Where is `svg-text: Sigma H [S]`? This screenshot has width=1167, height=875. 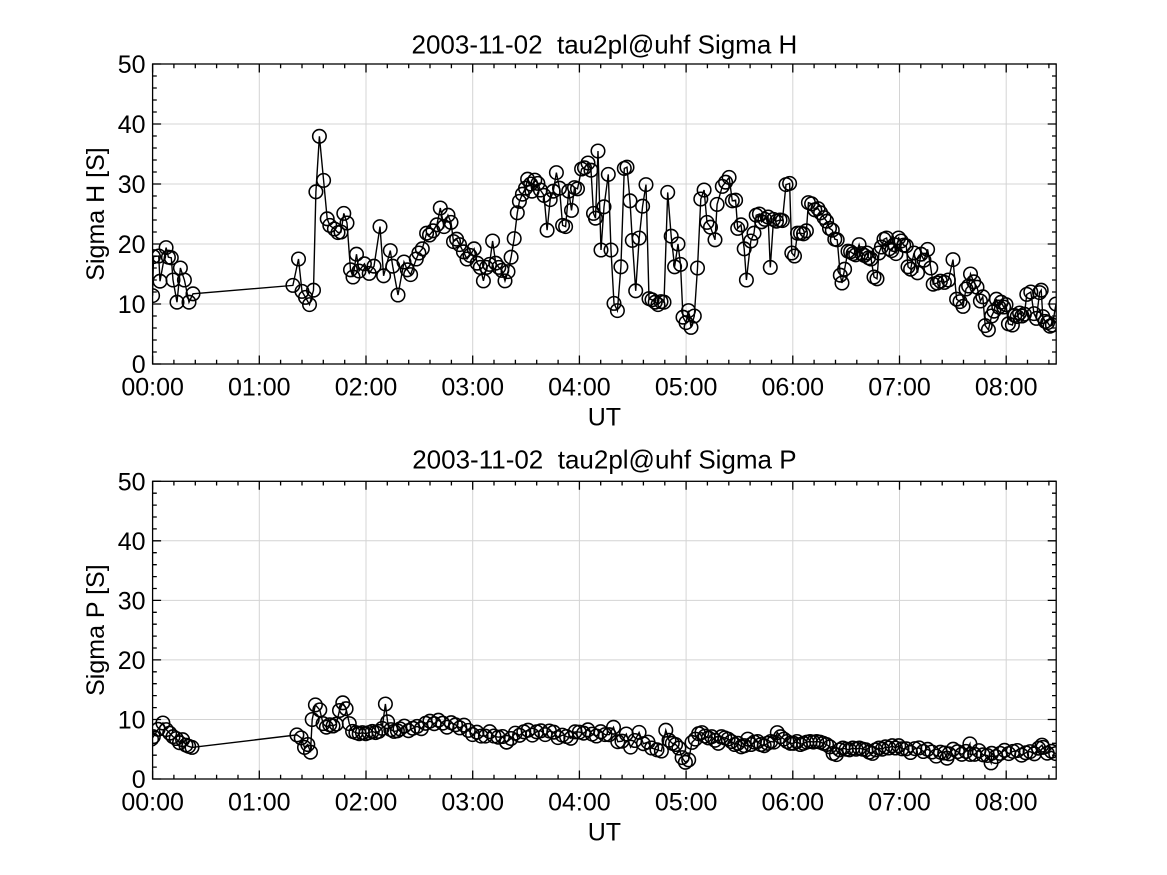 svg-text: Sigma H [S] is located at coordinates (96, 213).